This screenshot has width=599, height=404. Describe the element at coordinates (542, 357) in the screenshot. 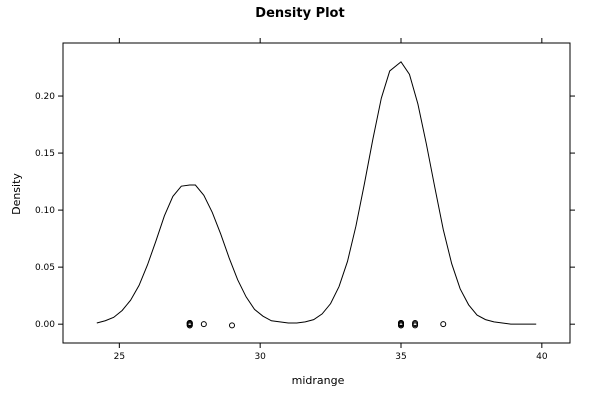

I see `x-tick-label: 40` at that location.